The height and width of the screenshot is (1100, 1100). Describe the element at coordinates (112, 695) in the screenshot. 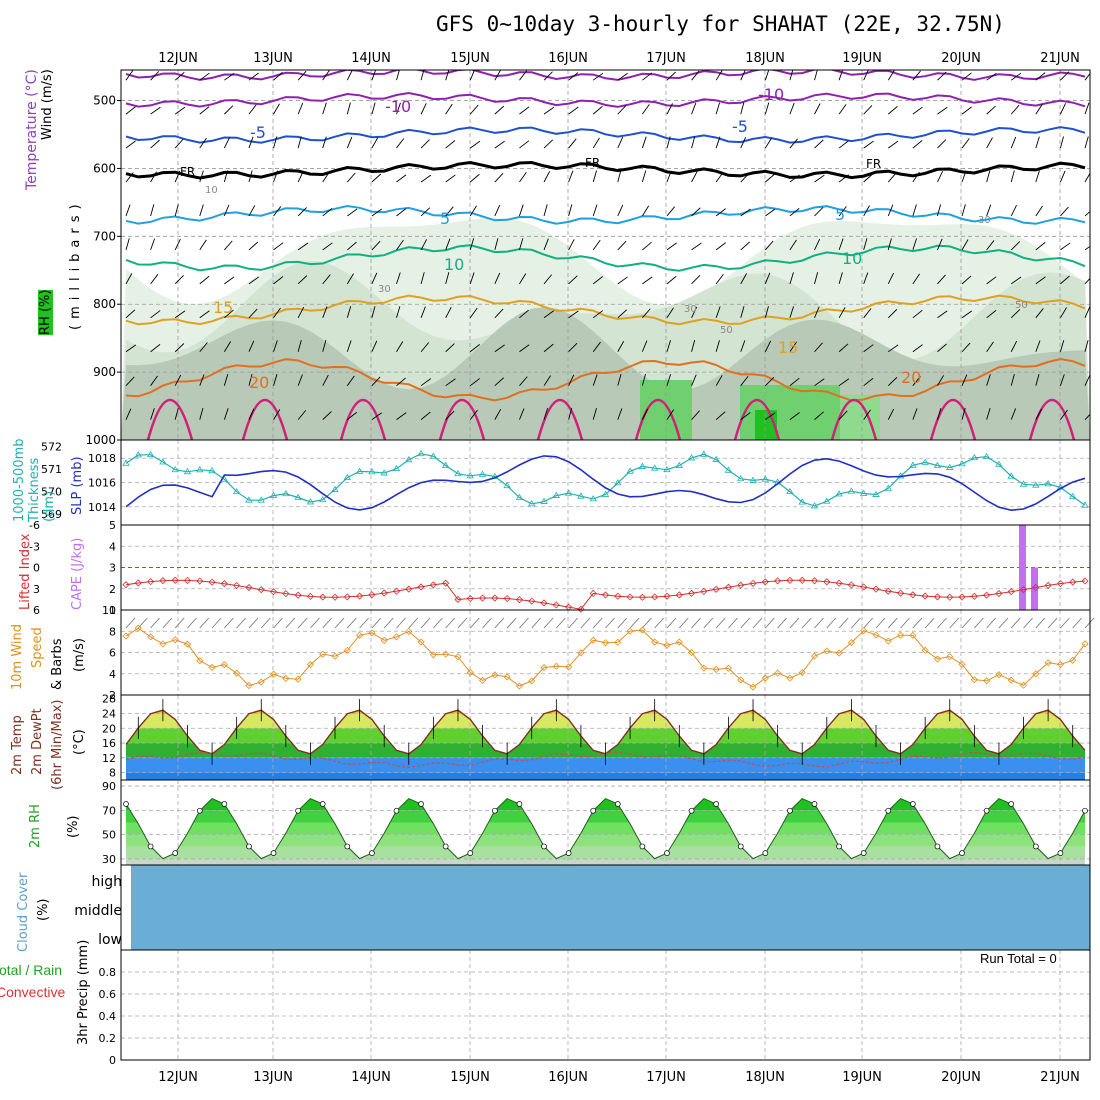

I see `wind-tick: 2` at that location.